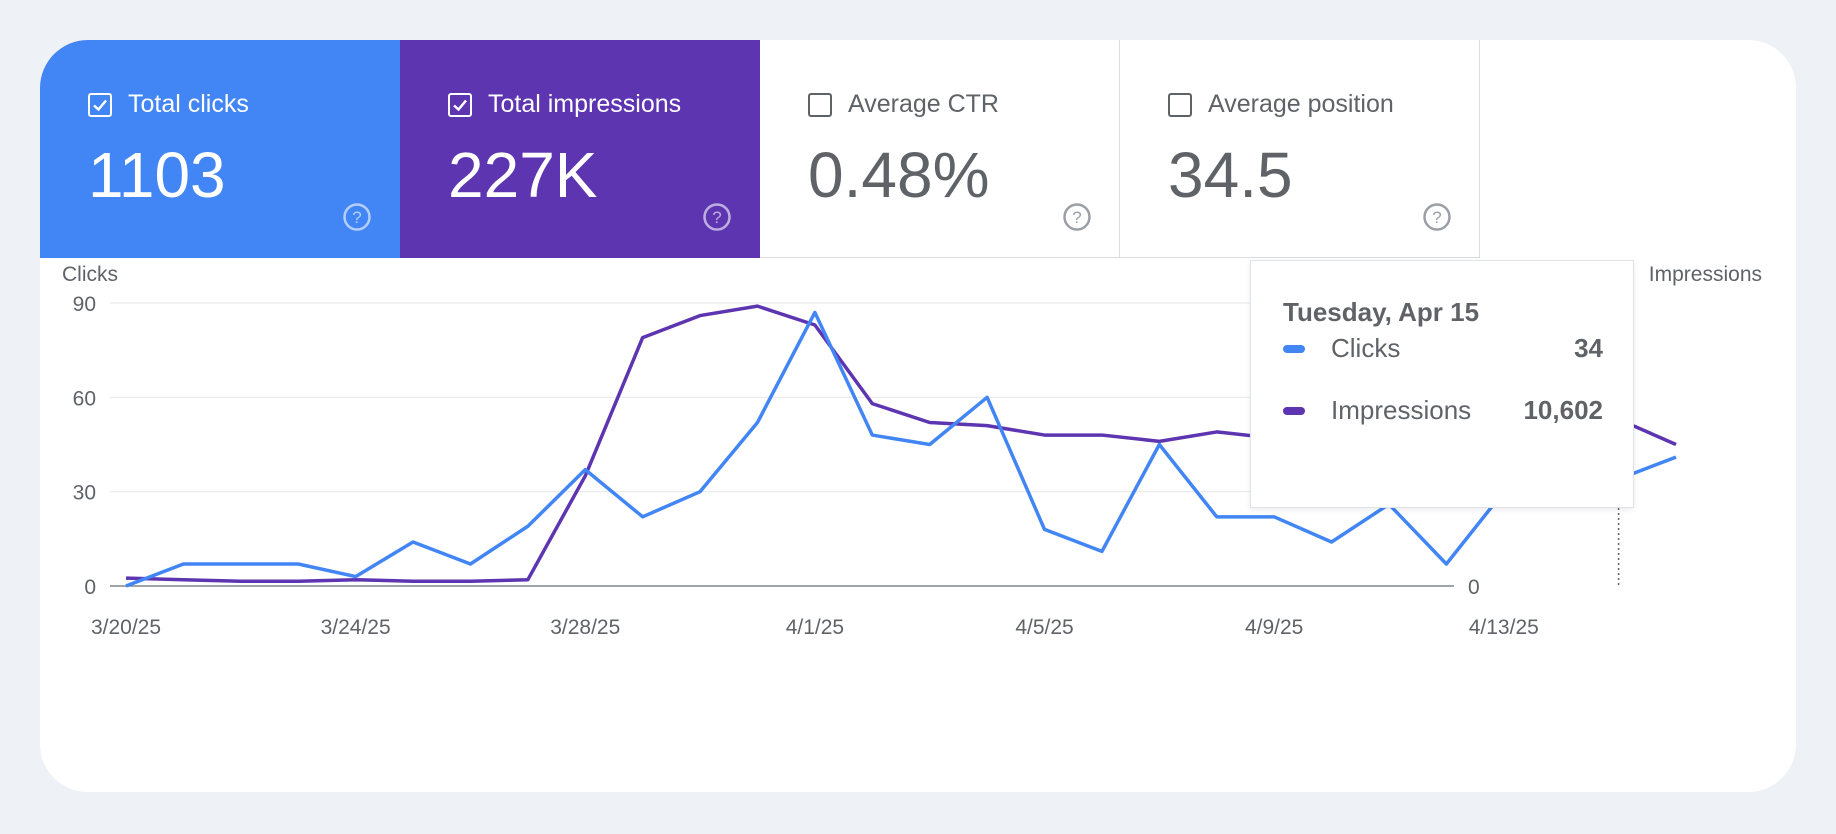 The width and height of the screenshot is (1836, 834). What do you see at coordinates (1300, 149) in the screenshot?
I see `metric-average-position: Average position 34.5 ?` at bounding box center [1300, 149].